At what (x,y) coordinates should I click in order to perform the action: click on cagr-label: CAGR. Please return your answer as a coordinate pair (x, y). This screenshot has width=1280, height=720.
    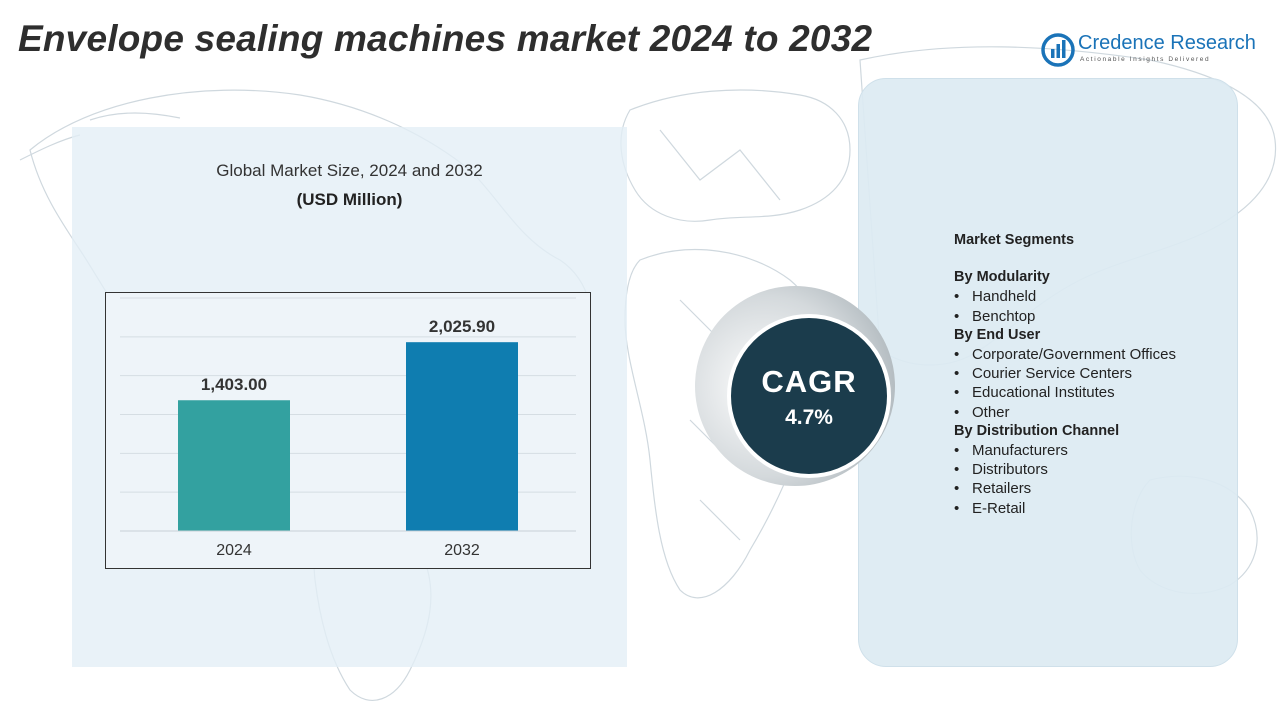
    Looking at the image, I should click on (809, 381).